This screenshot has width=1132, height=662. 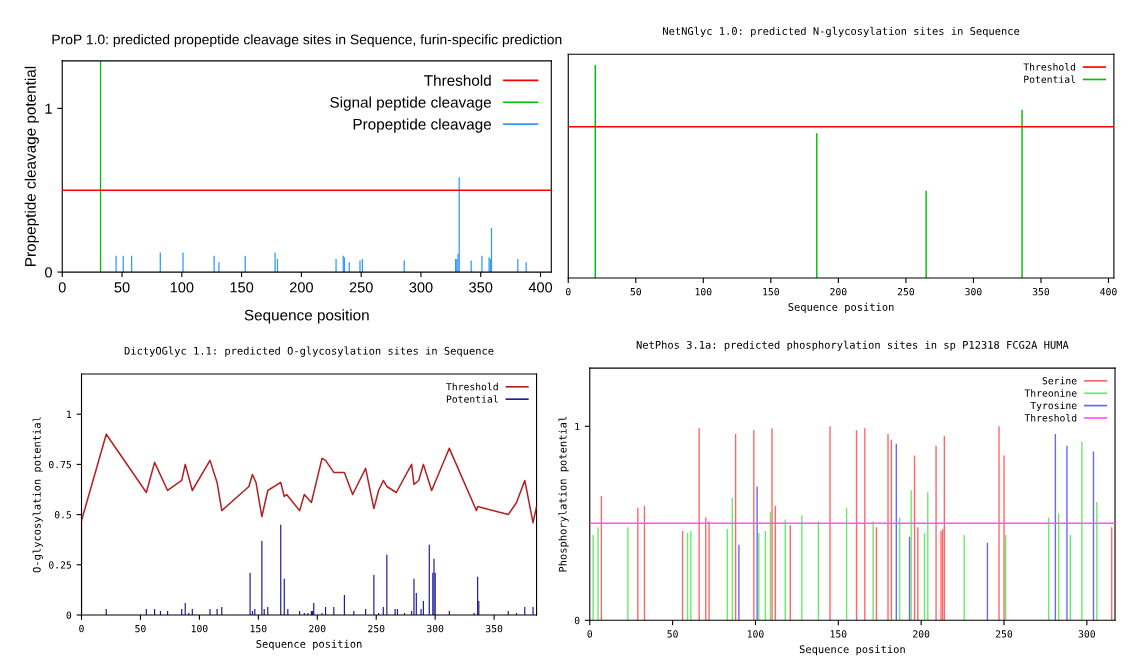 What do you see at coordinates (841, 32) in the screenshot?
I see `chart-title: NetNGlyc 1.0: predicted N-glycosylation sites in Sequence` at bounding box center [841, 32].